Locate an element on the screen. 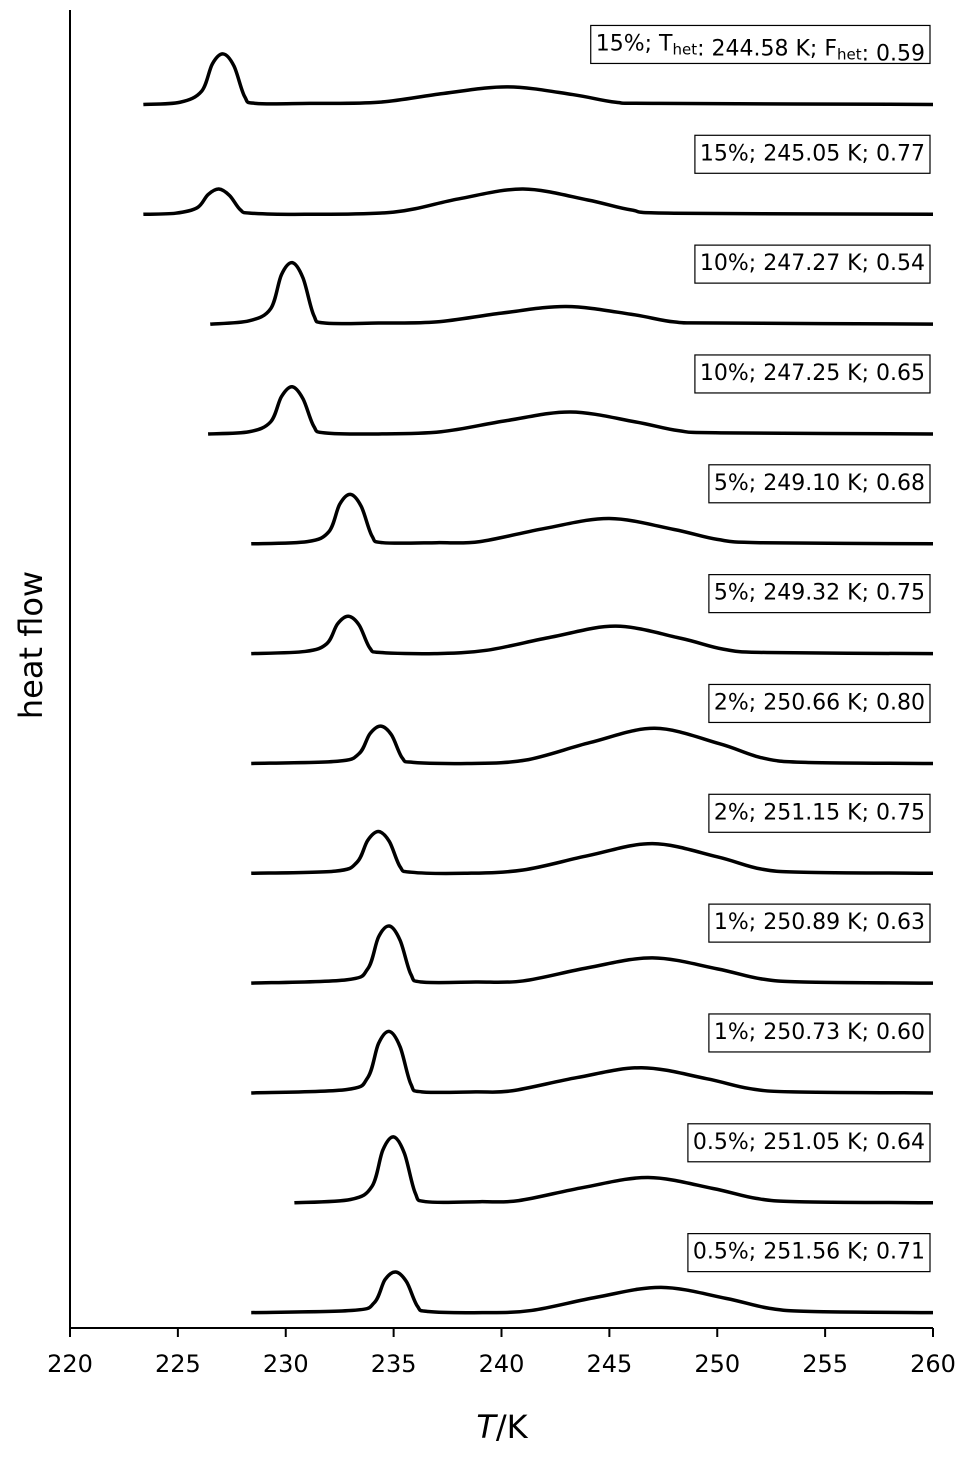 The height and width of the screenshot is (1461, 963). x-tick-label: 250 is located at coordinates (717, 1364).